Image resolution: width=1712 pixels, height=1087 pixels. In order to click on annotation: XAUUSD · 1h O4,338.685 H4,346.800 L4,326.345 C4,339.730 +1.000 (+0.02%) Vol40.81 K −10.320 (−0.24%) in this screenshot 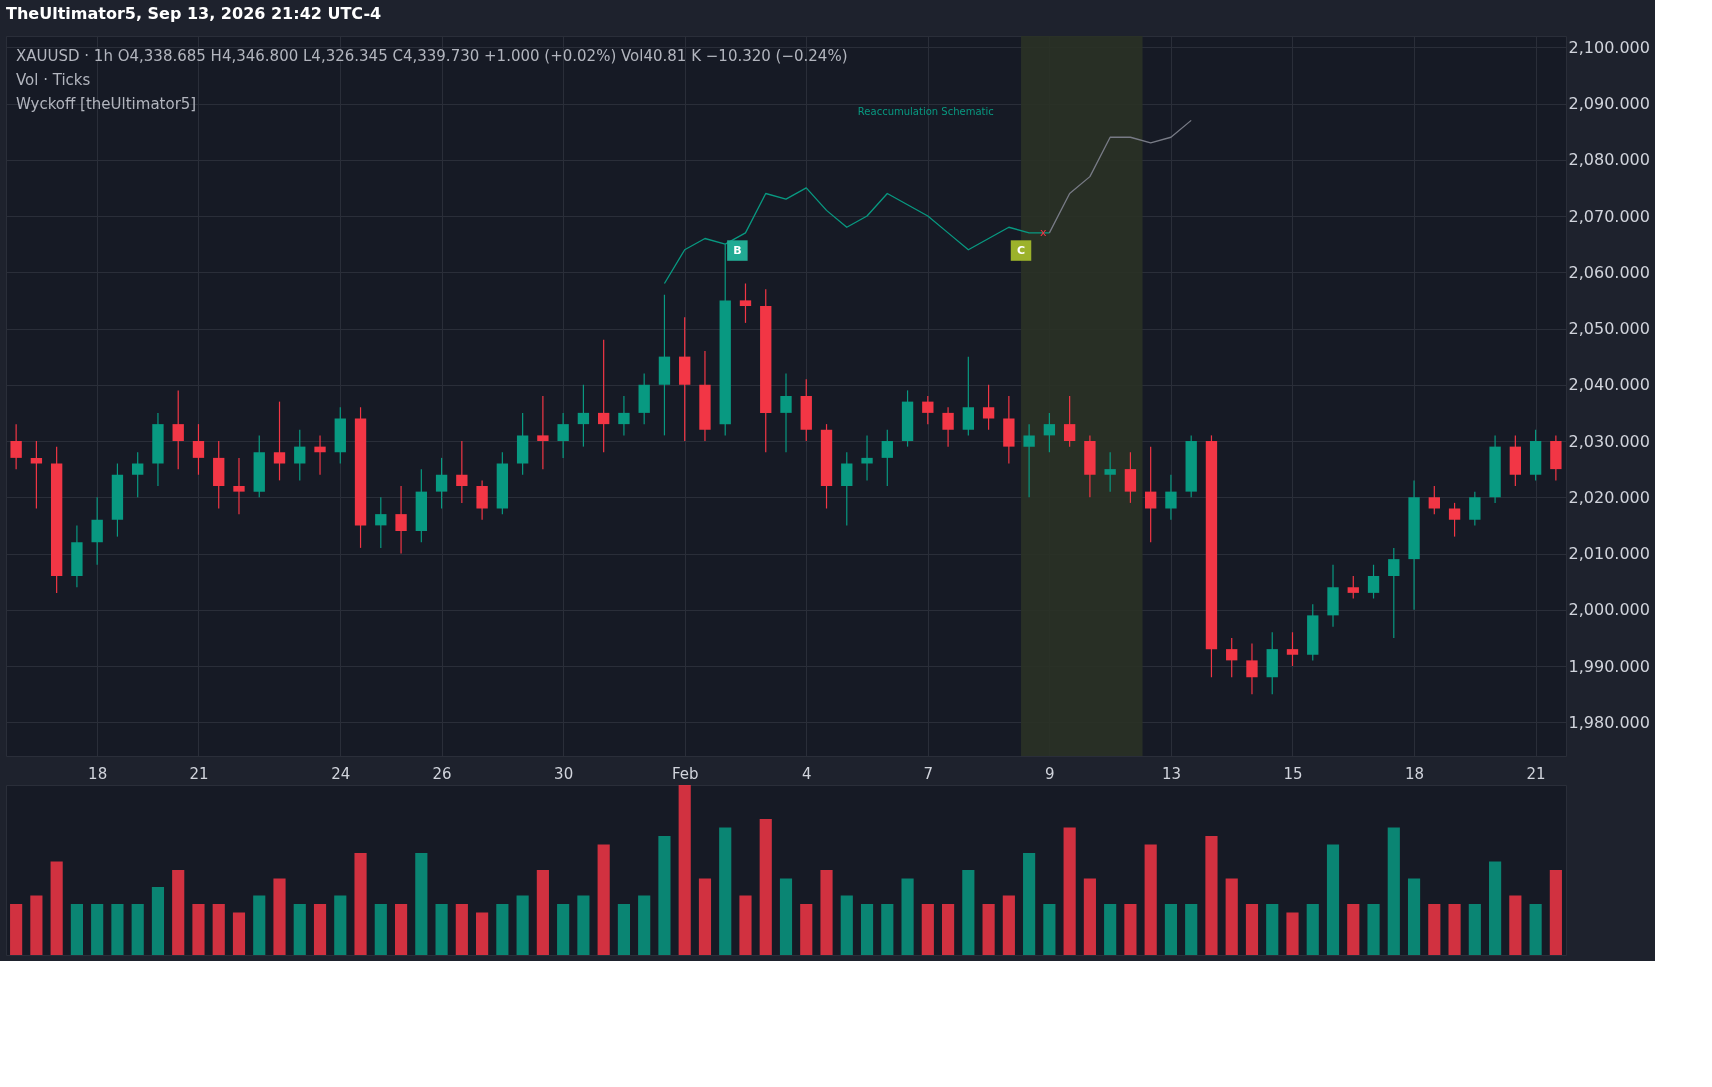, I will do `click(432, 56)`.